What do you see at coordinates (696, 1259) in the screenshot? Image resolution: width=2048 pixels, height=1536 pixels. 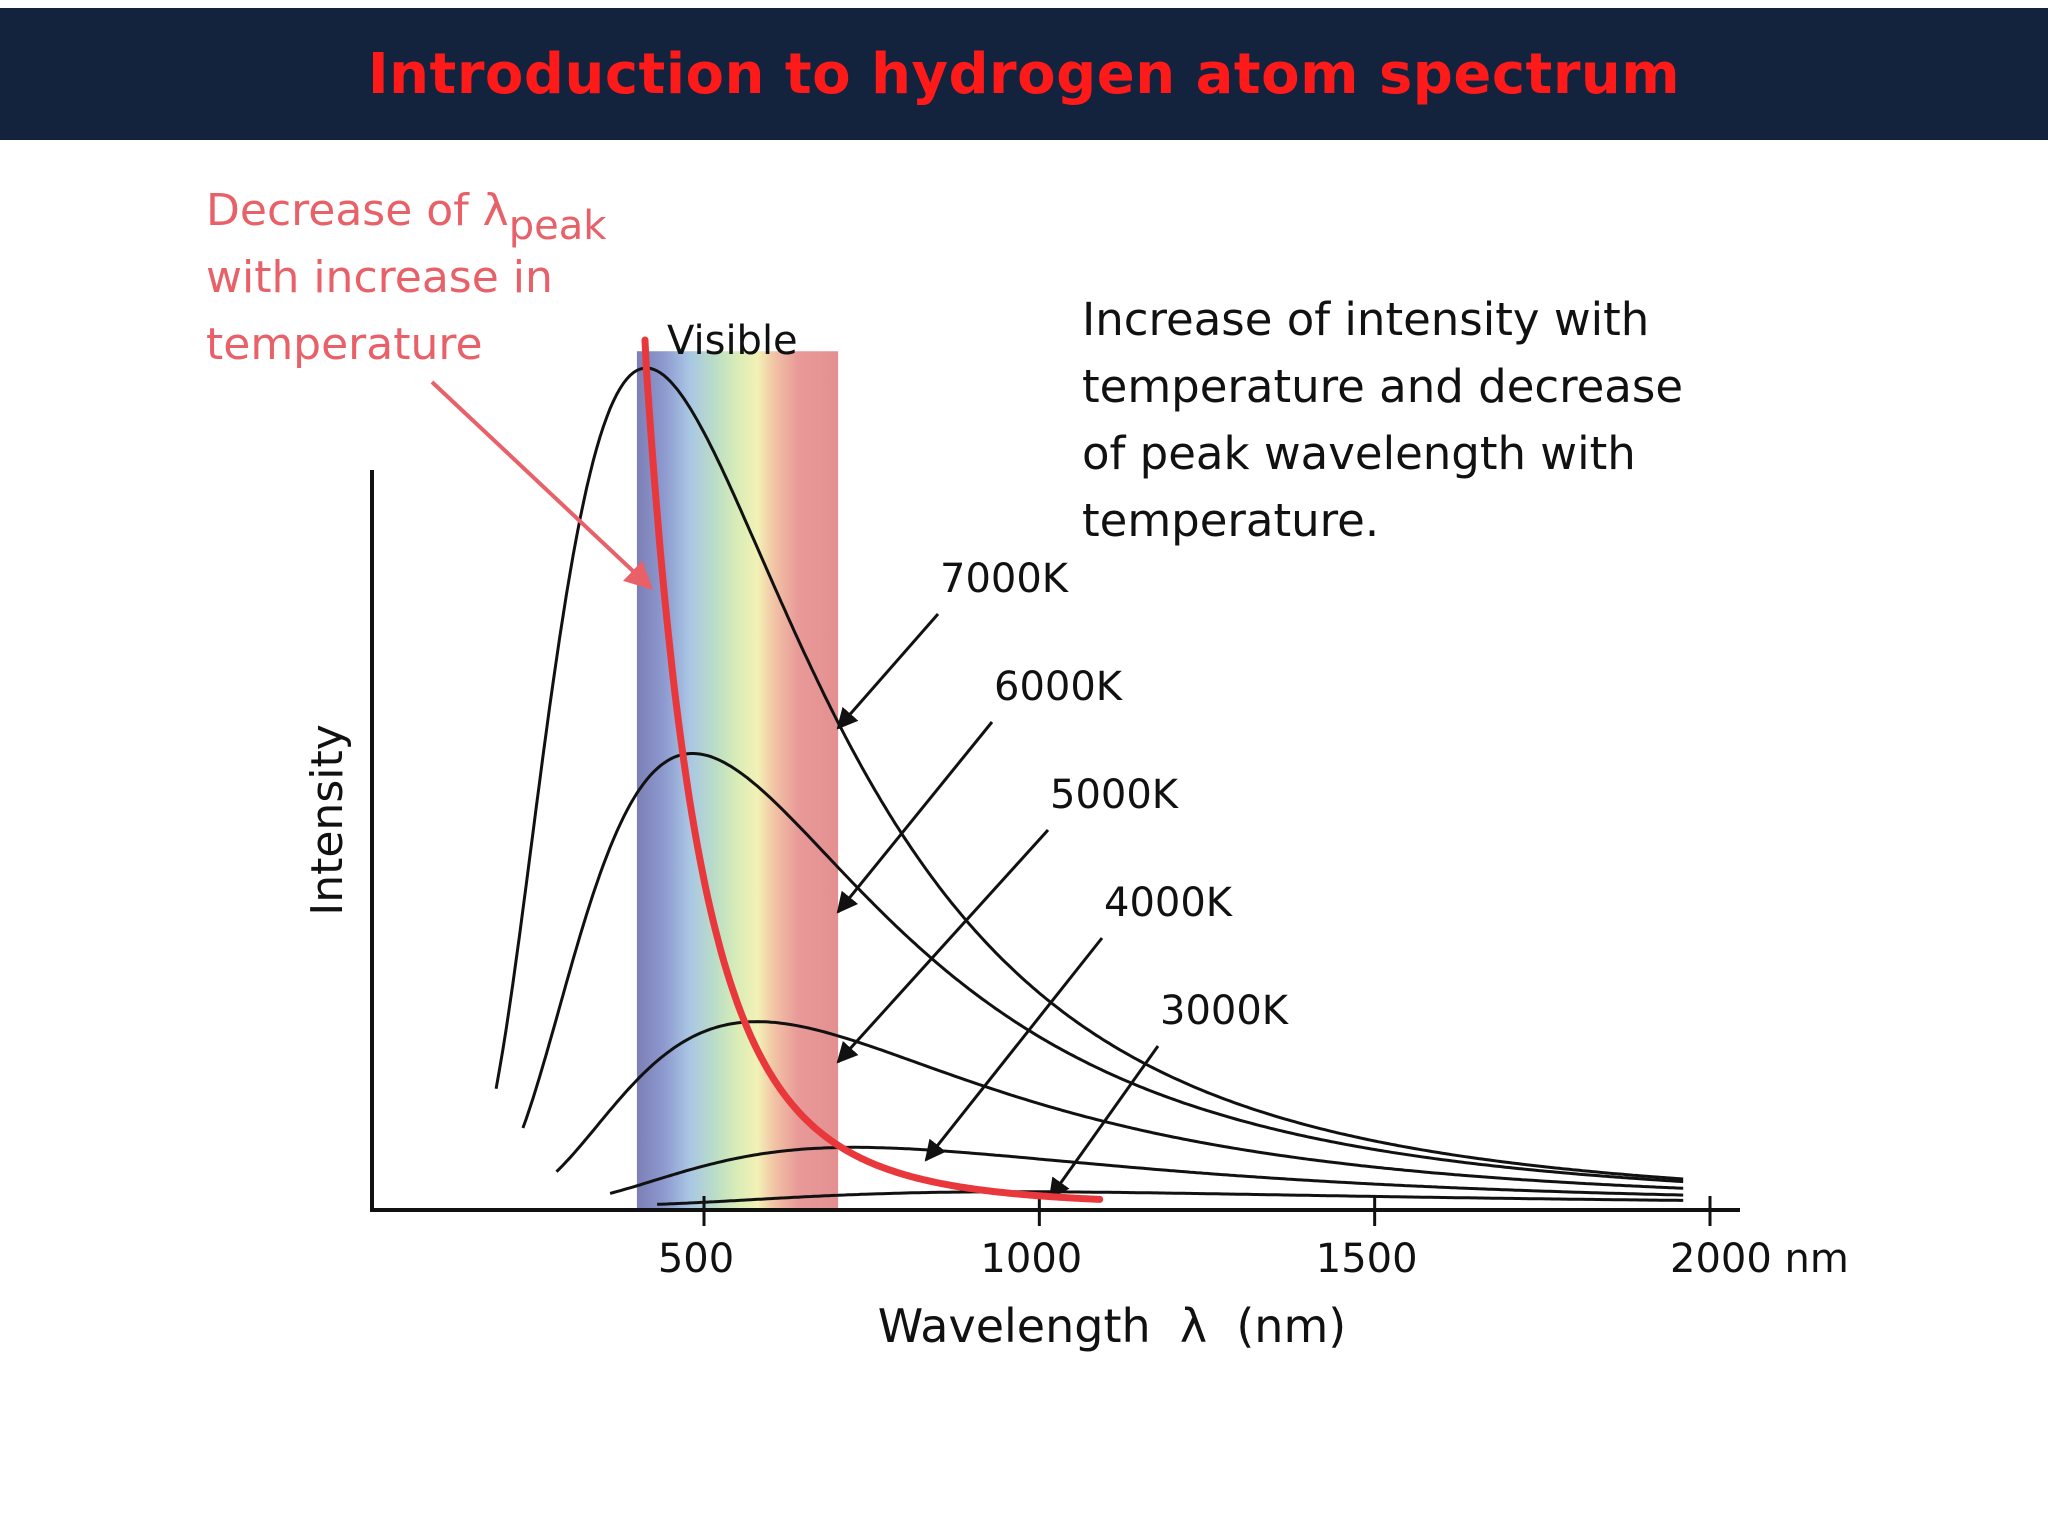 I see `x-tick-label-500: 500` at bounding box center [696, 1259].